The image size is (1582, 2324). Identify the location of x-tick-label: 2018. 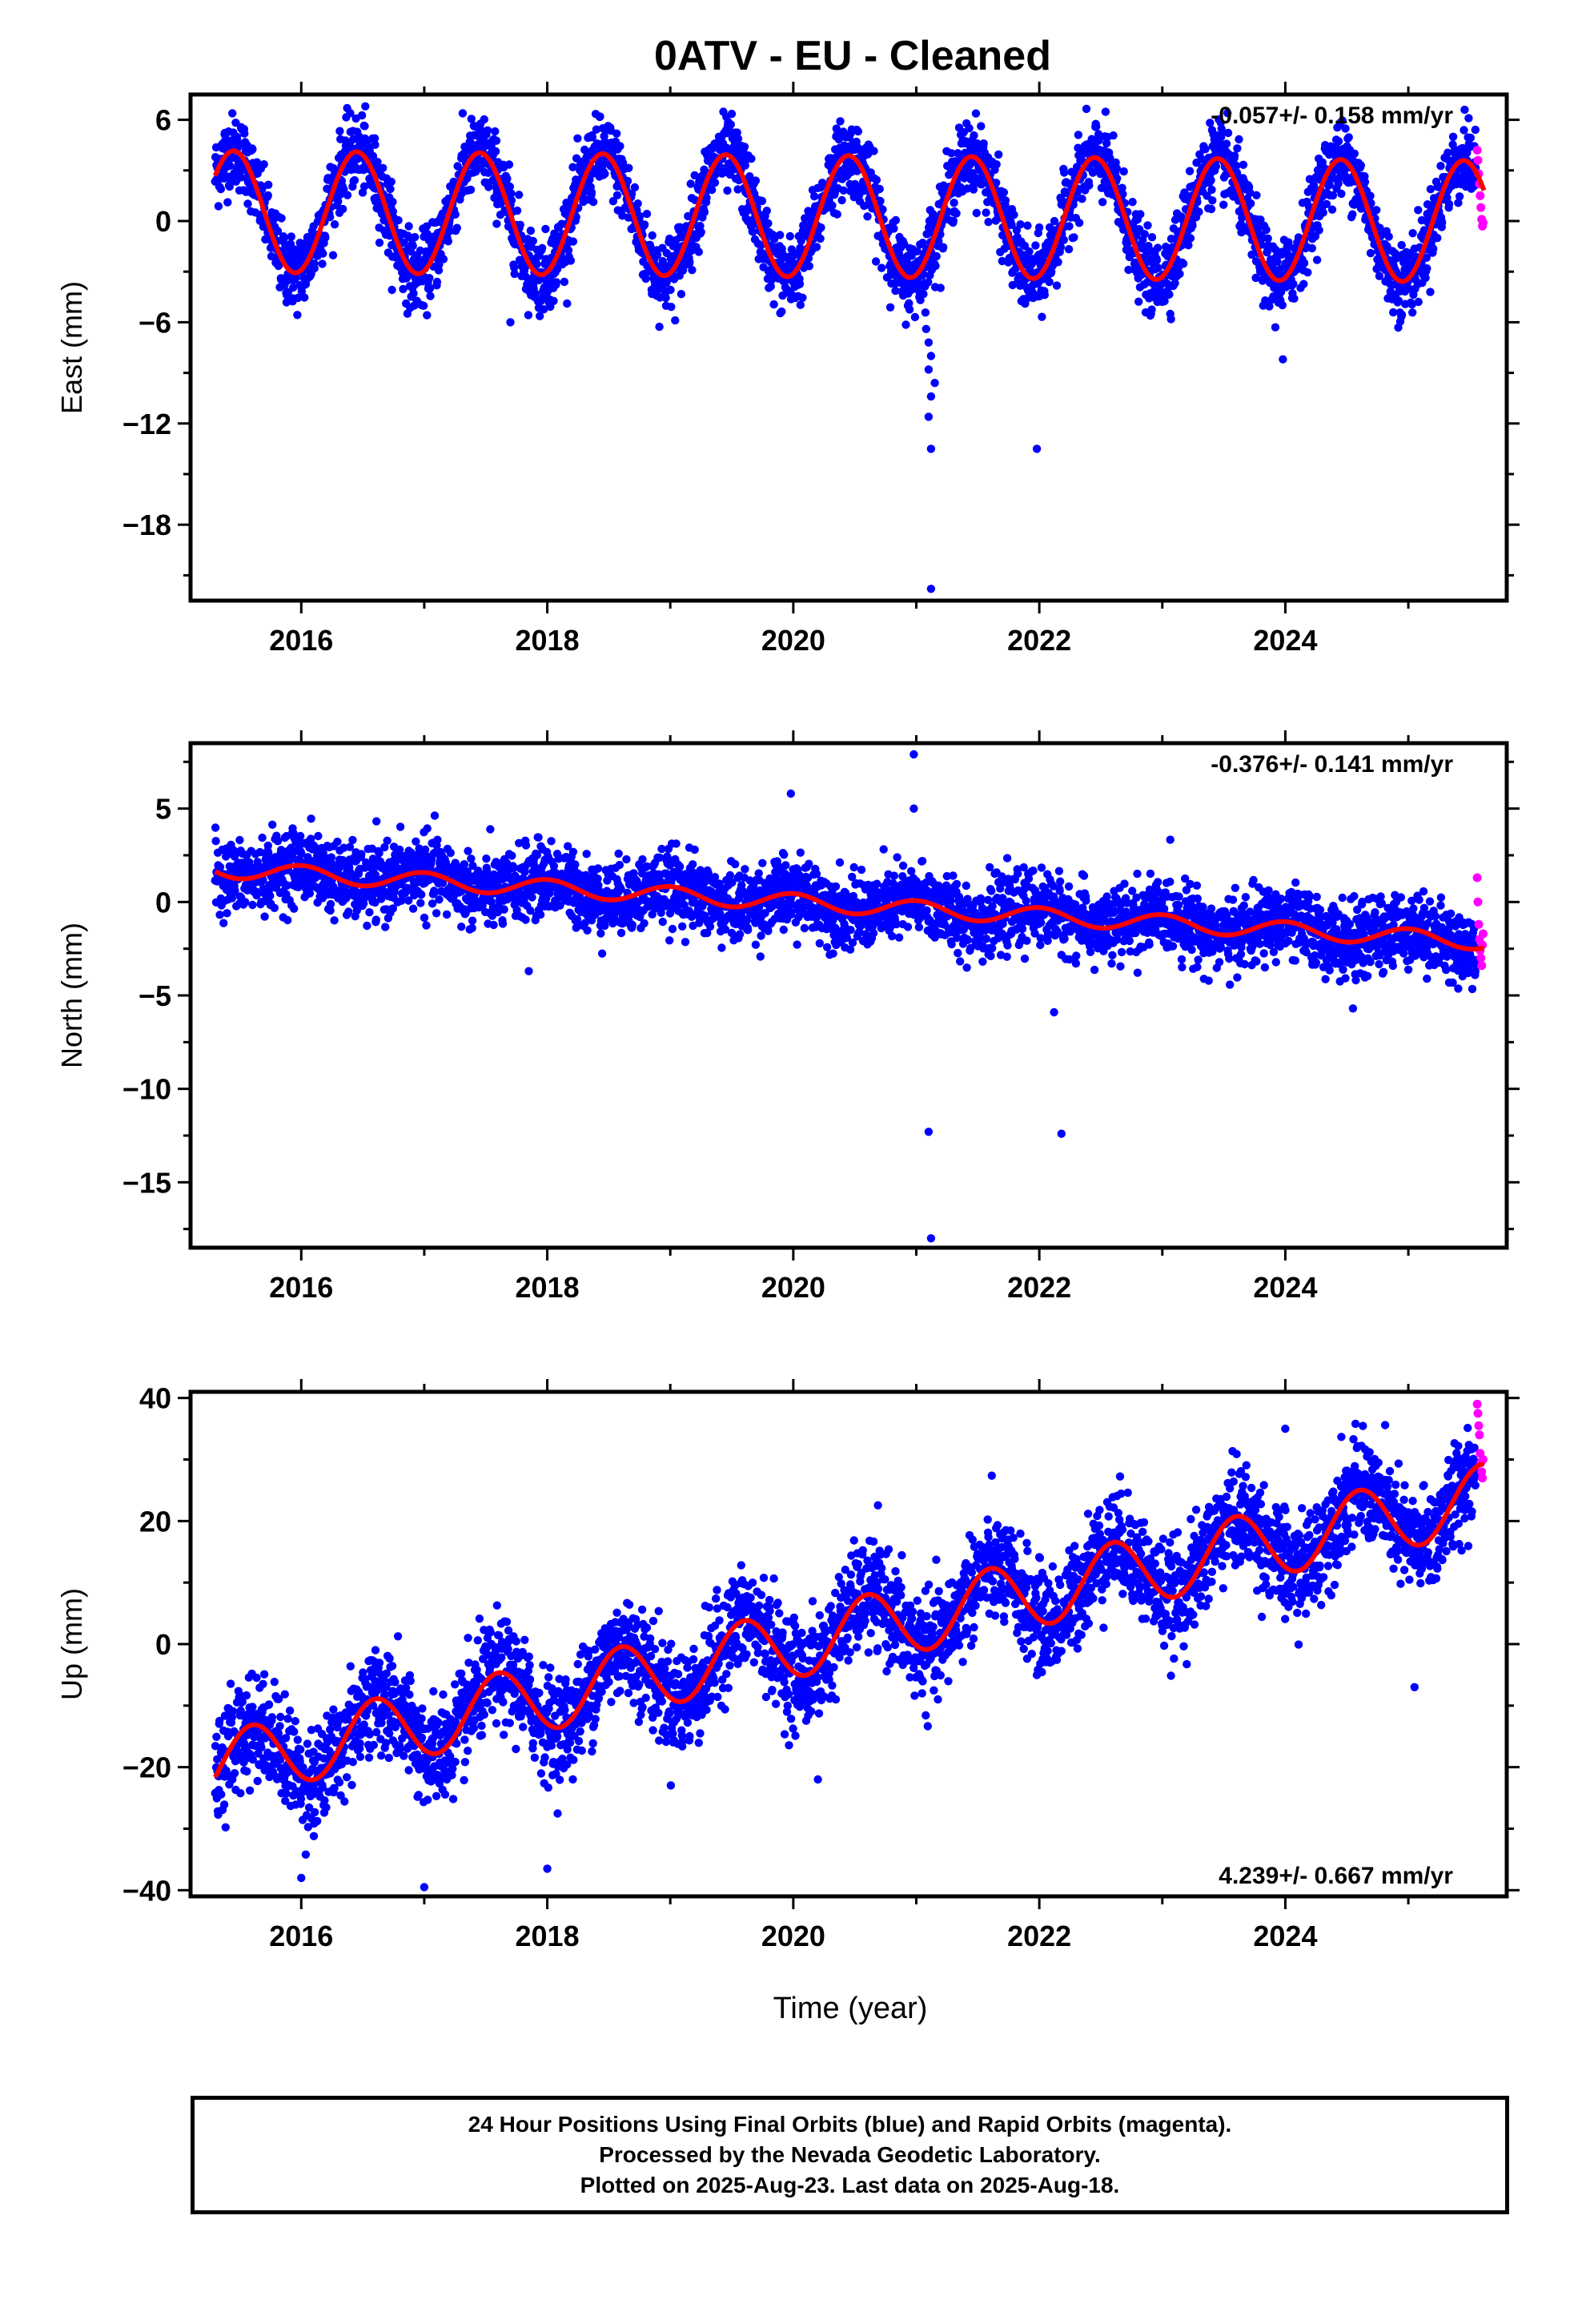
(548, 640).